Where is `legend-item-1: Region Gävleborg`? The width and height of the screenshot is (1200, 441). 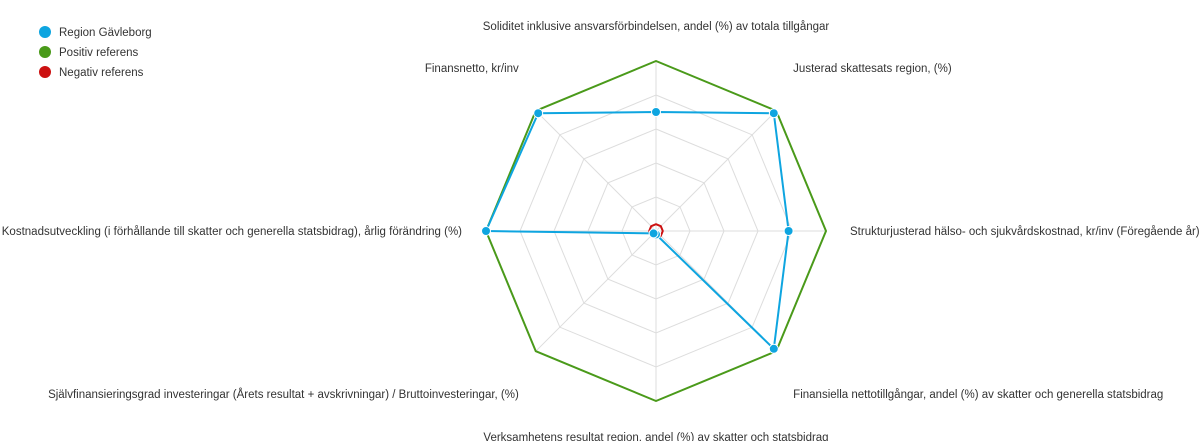
legend-item-1: Region Gävleborg is located at coordinates (95, 32).